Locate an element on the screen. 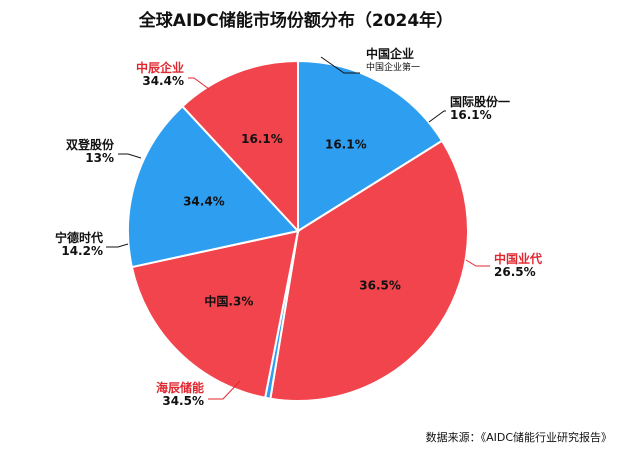 Image resolution: width=629 pixels, height=453 pixels. chart-title: 全球AIDC储能市场份额分布（2024年） is located at coordinates (295, 20).